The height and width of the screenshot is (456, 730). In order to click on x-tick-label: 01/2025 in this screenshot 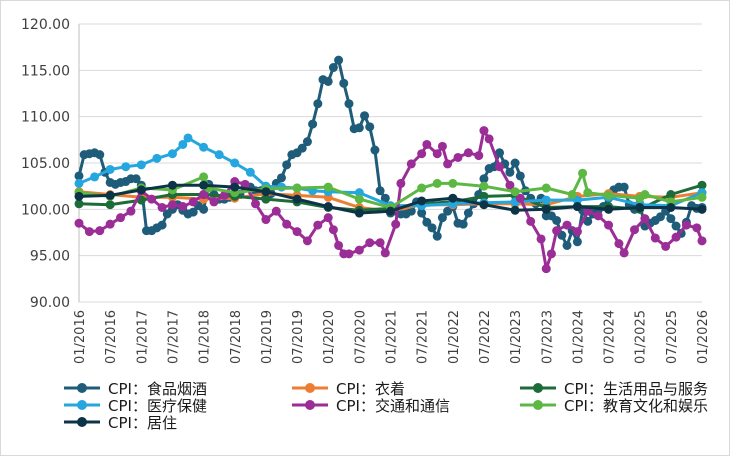, I will do `click(641, 337)`.